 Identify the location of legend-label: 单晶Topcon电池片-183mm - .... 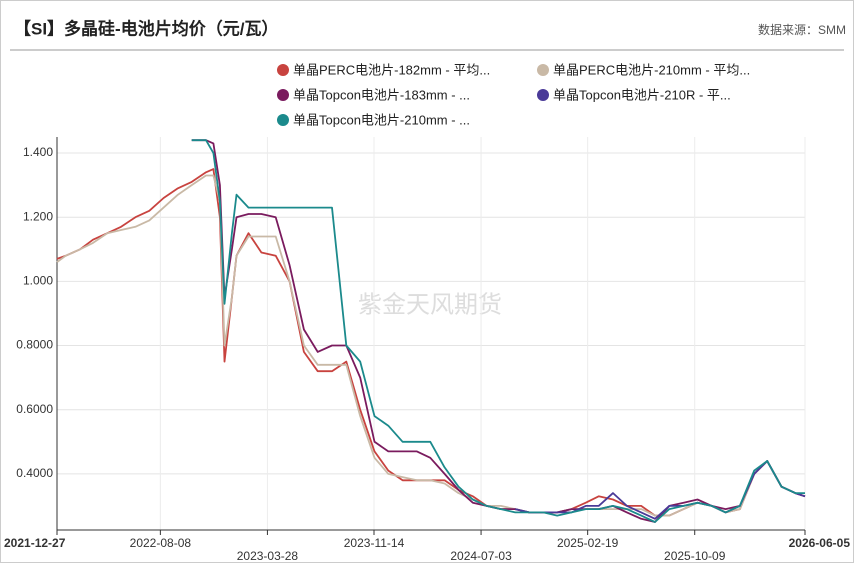
(381, 94).